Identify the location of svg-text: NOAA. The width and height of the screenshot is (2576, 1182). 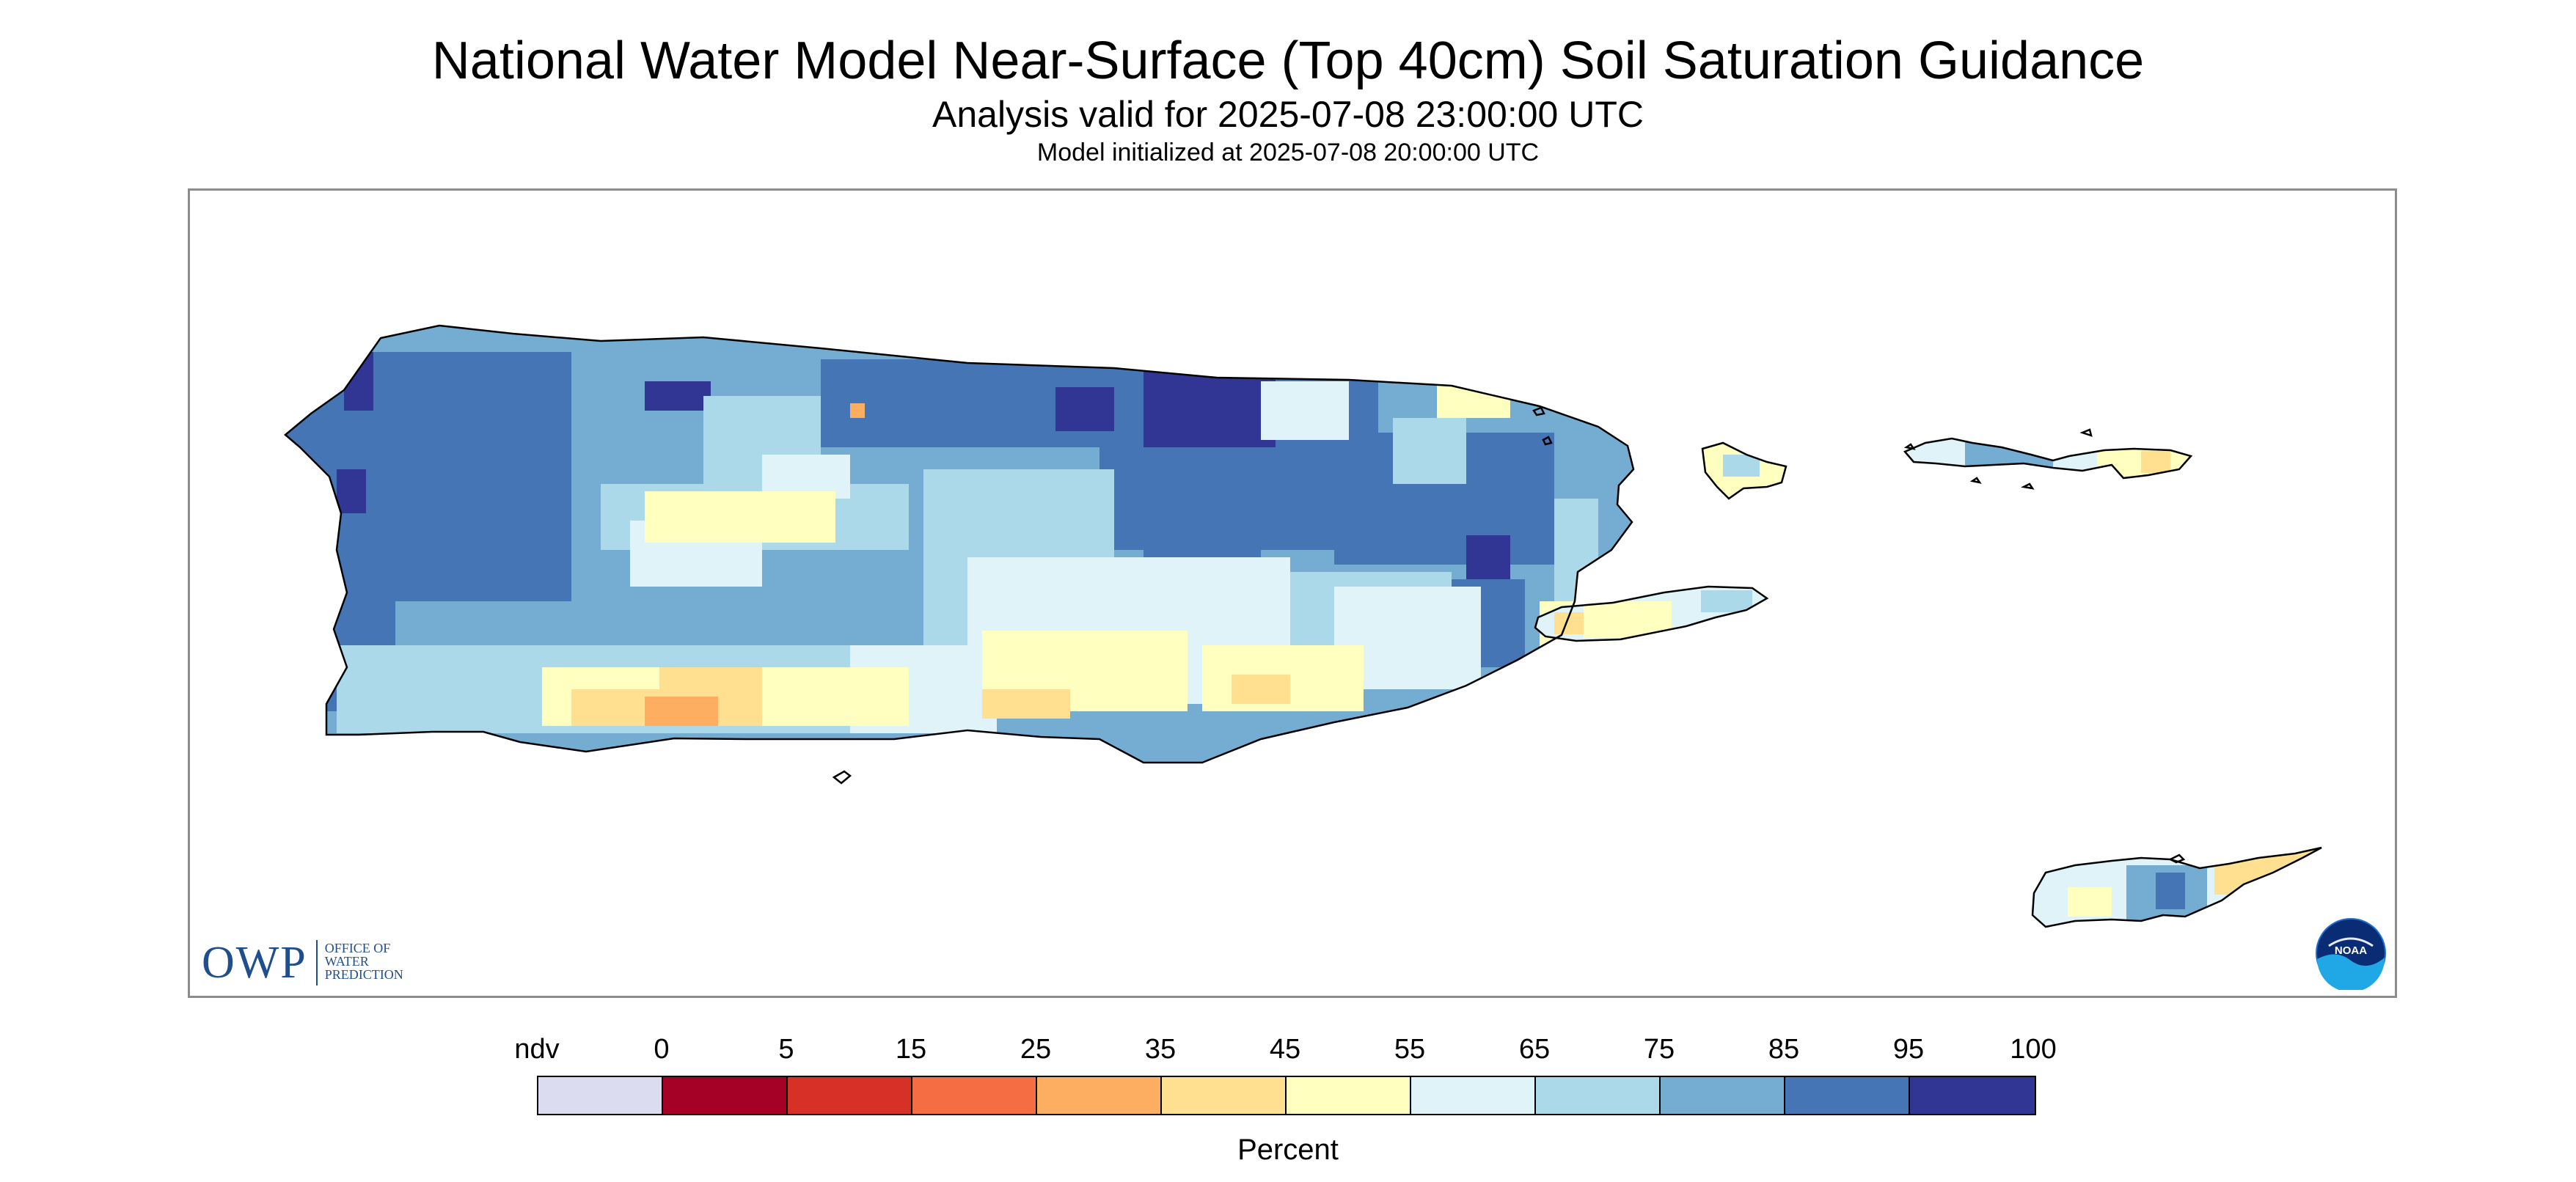
(2351, 950).